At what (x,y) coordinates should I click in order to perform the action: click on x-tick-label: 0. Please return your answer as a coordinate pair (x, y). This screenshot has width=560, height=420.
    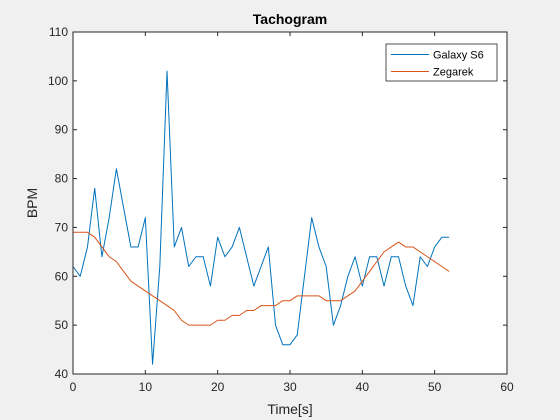
    Looking at the image, I should click on (73, 387).